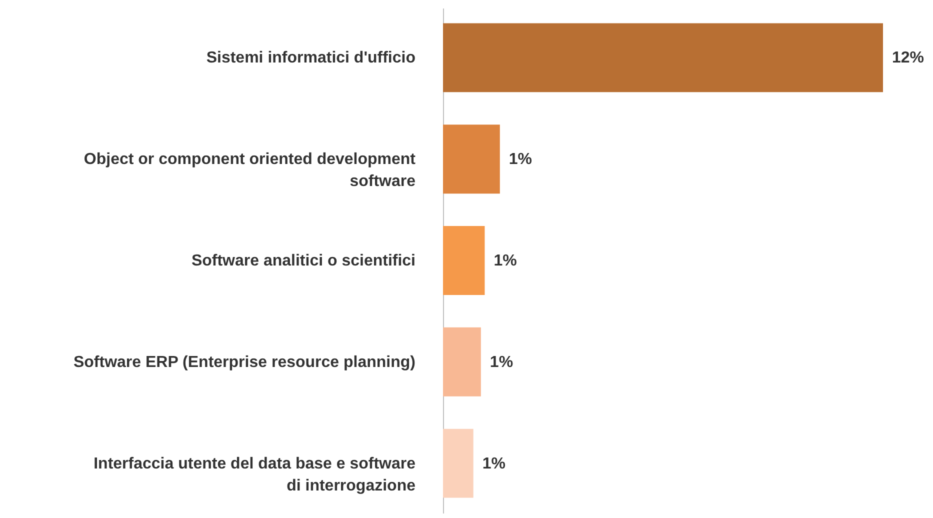 Image resolution: width=933 pixels, height=518 pixels. I want to click on data-label: 12%, so click(908, 58).